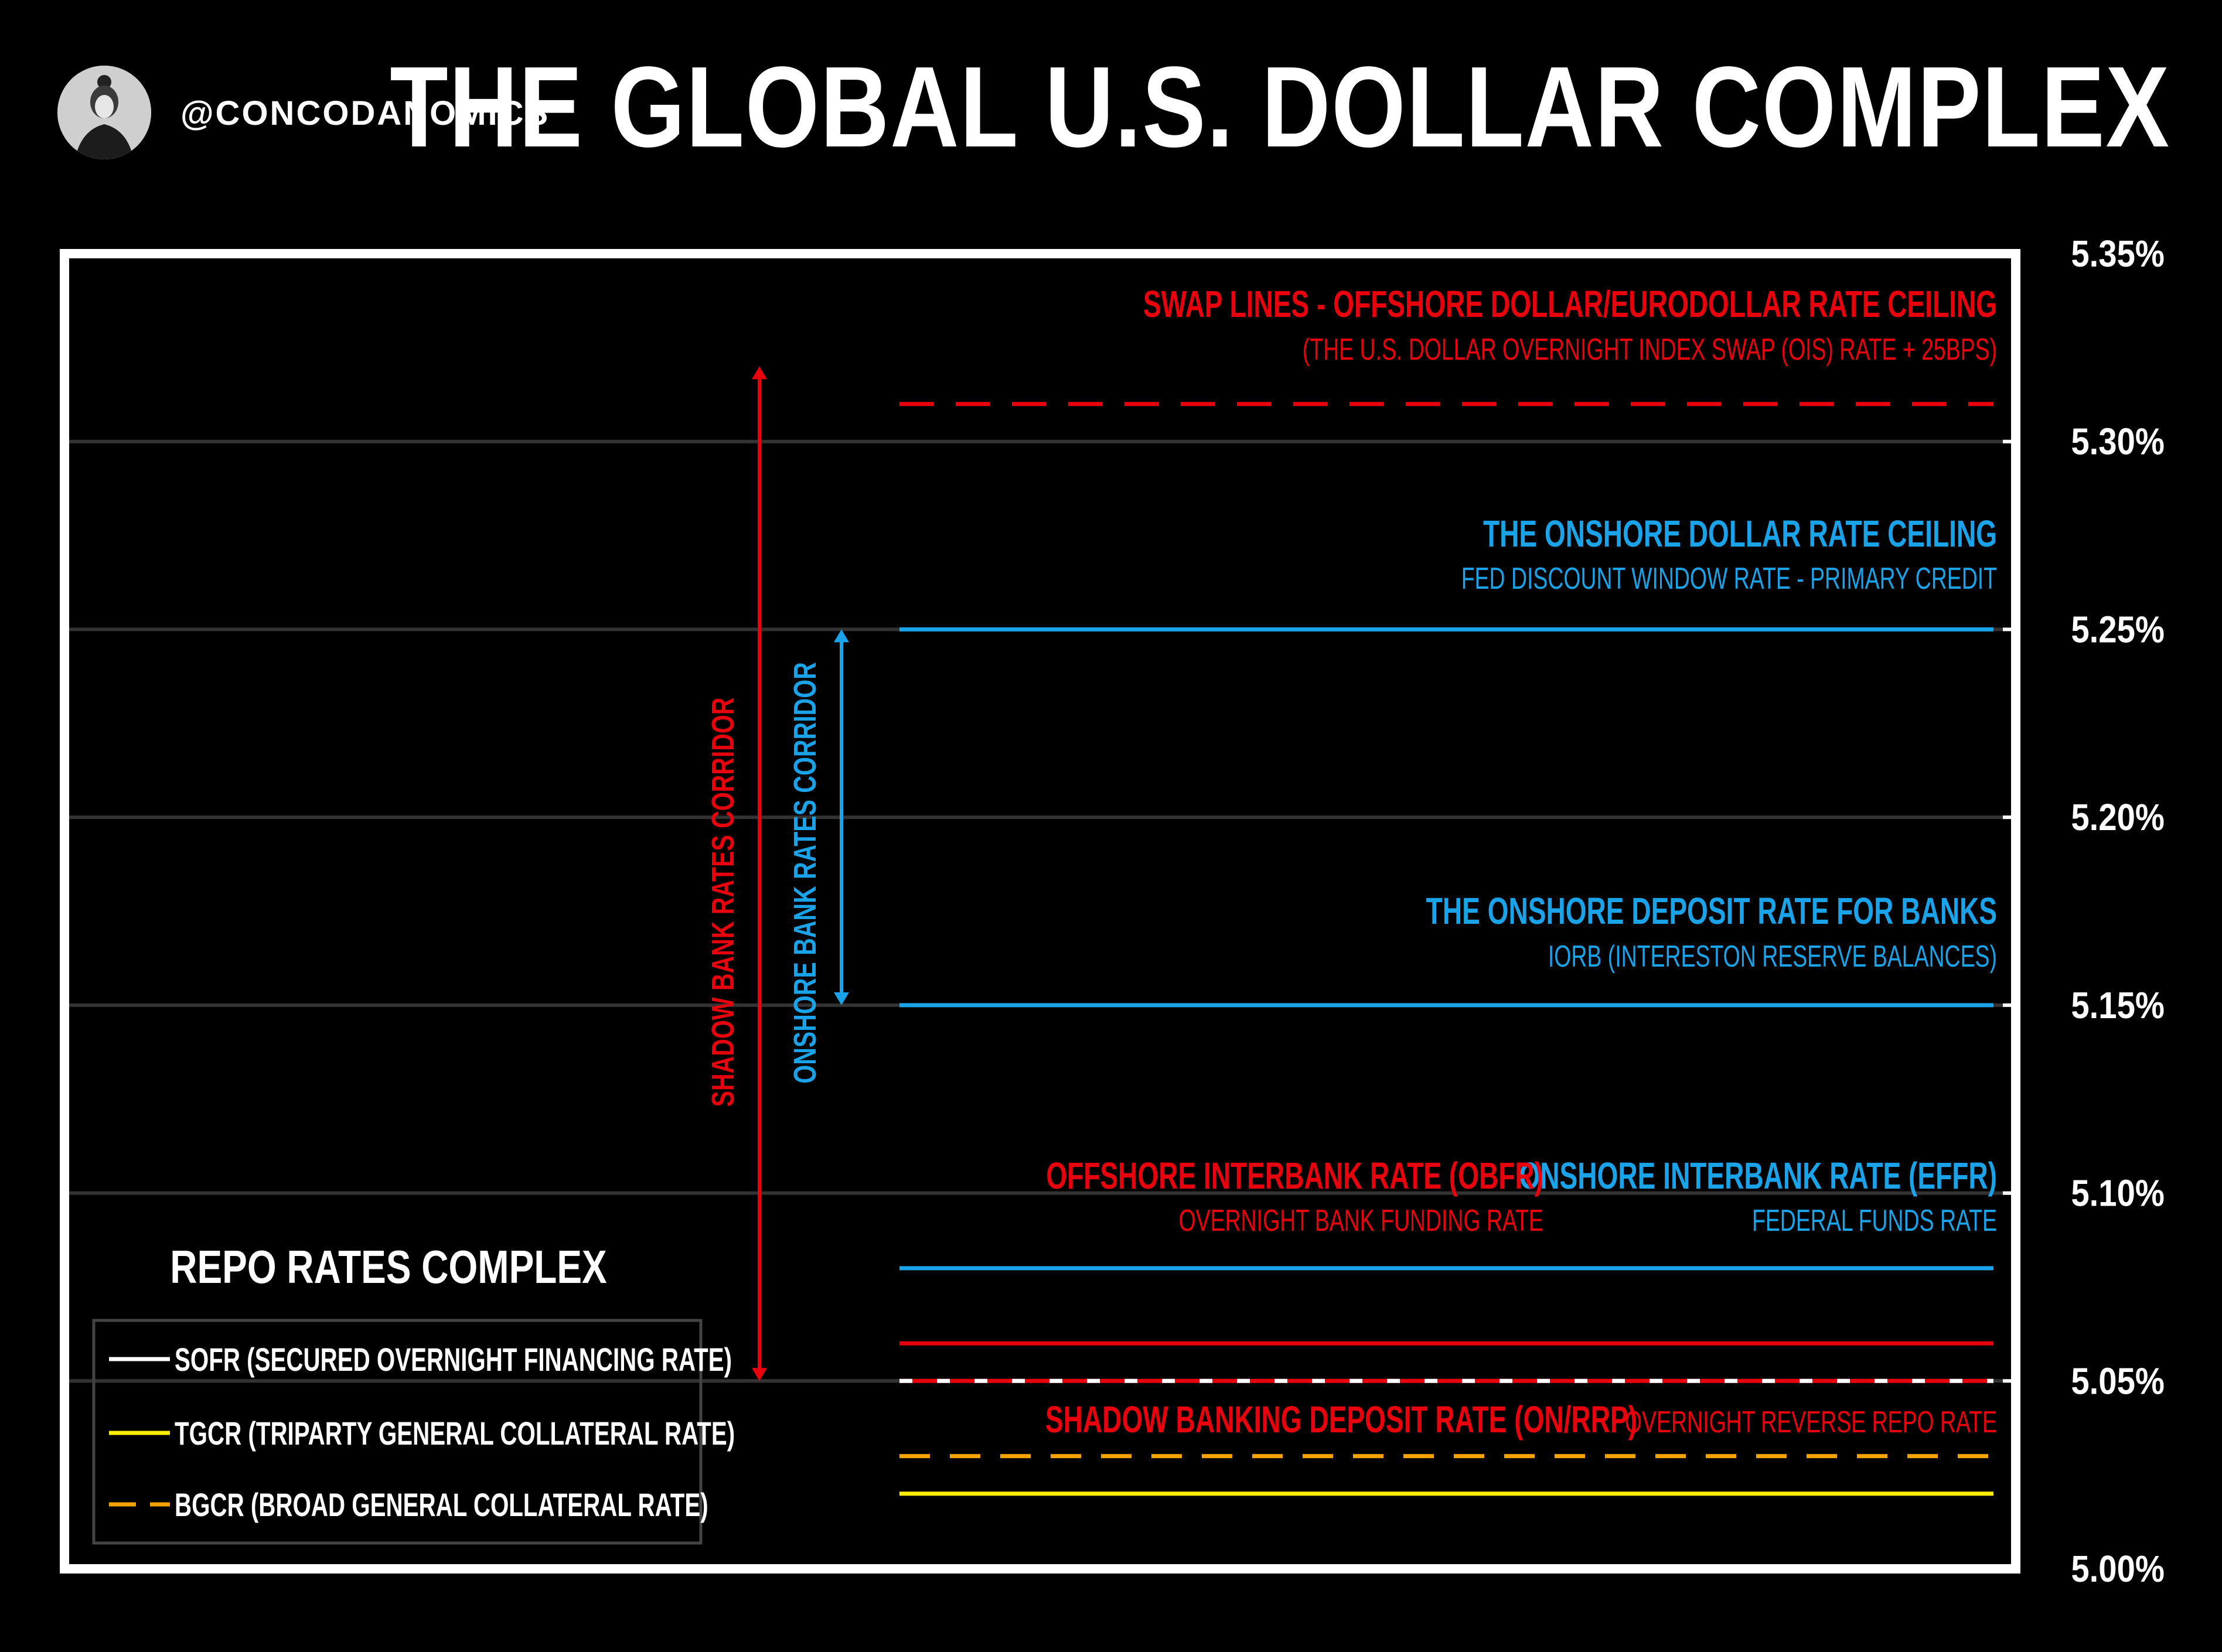  I want to click on onshore-corridor-label: ONSHORE BANK RATES CORRIDOR, so click(805, 872).